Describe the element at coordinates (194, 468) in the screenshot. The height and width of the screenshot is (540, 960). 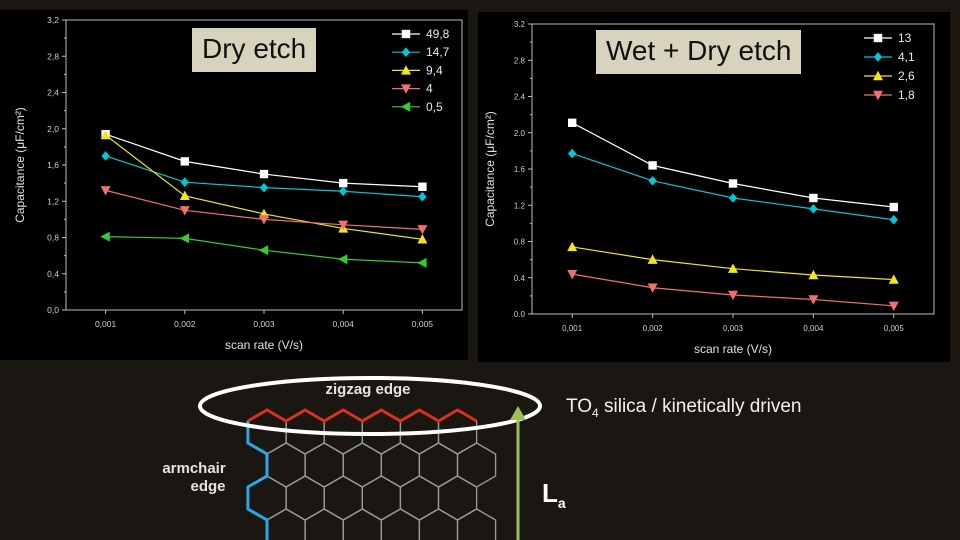
I see `armchair-edge-label-line1: armchair` at that location.